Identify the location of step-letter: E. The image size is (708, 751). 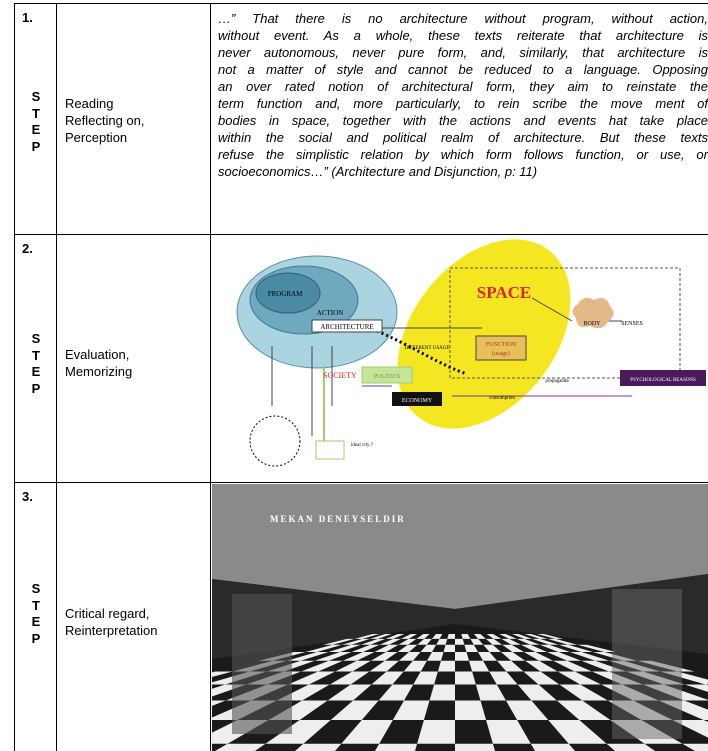
(36, 622).